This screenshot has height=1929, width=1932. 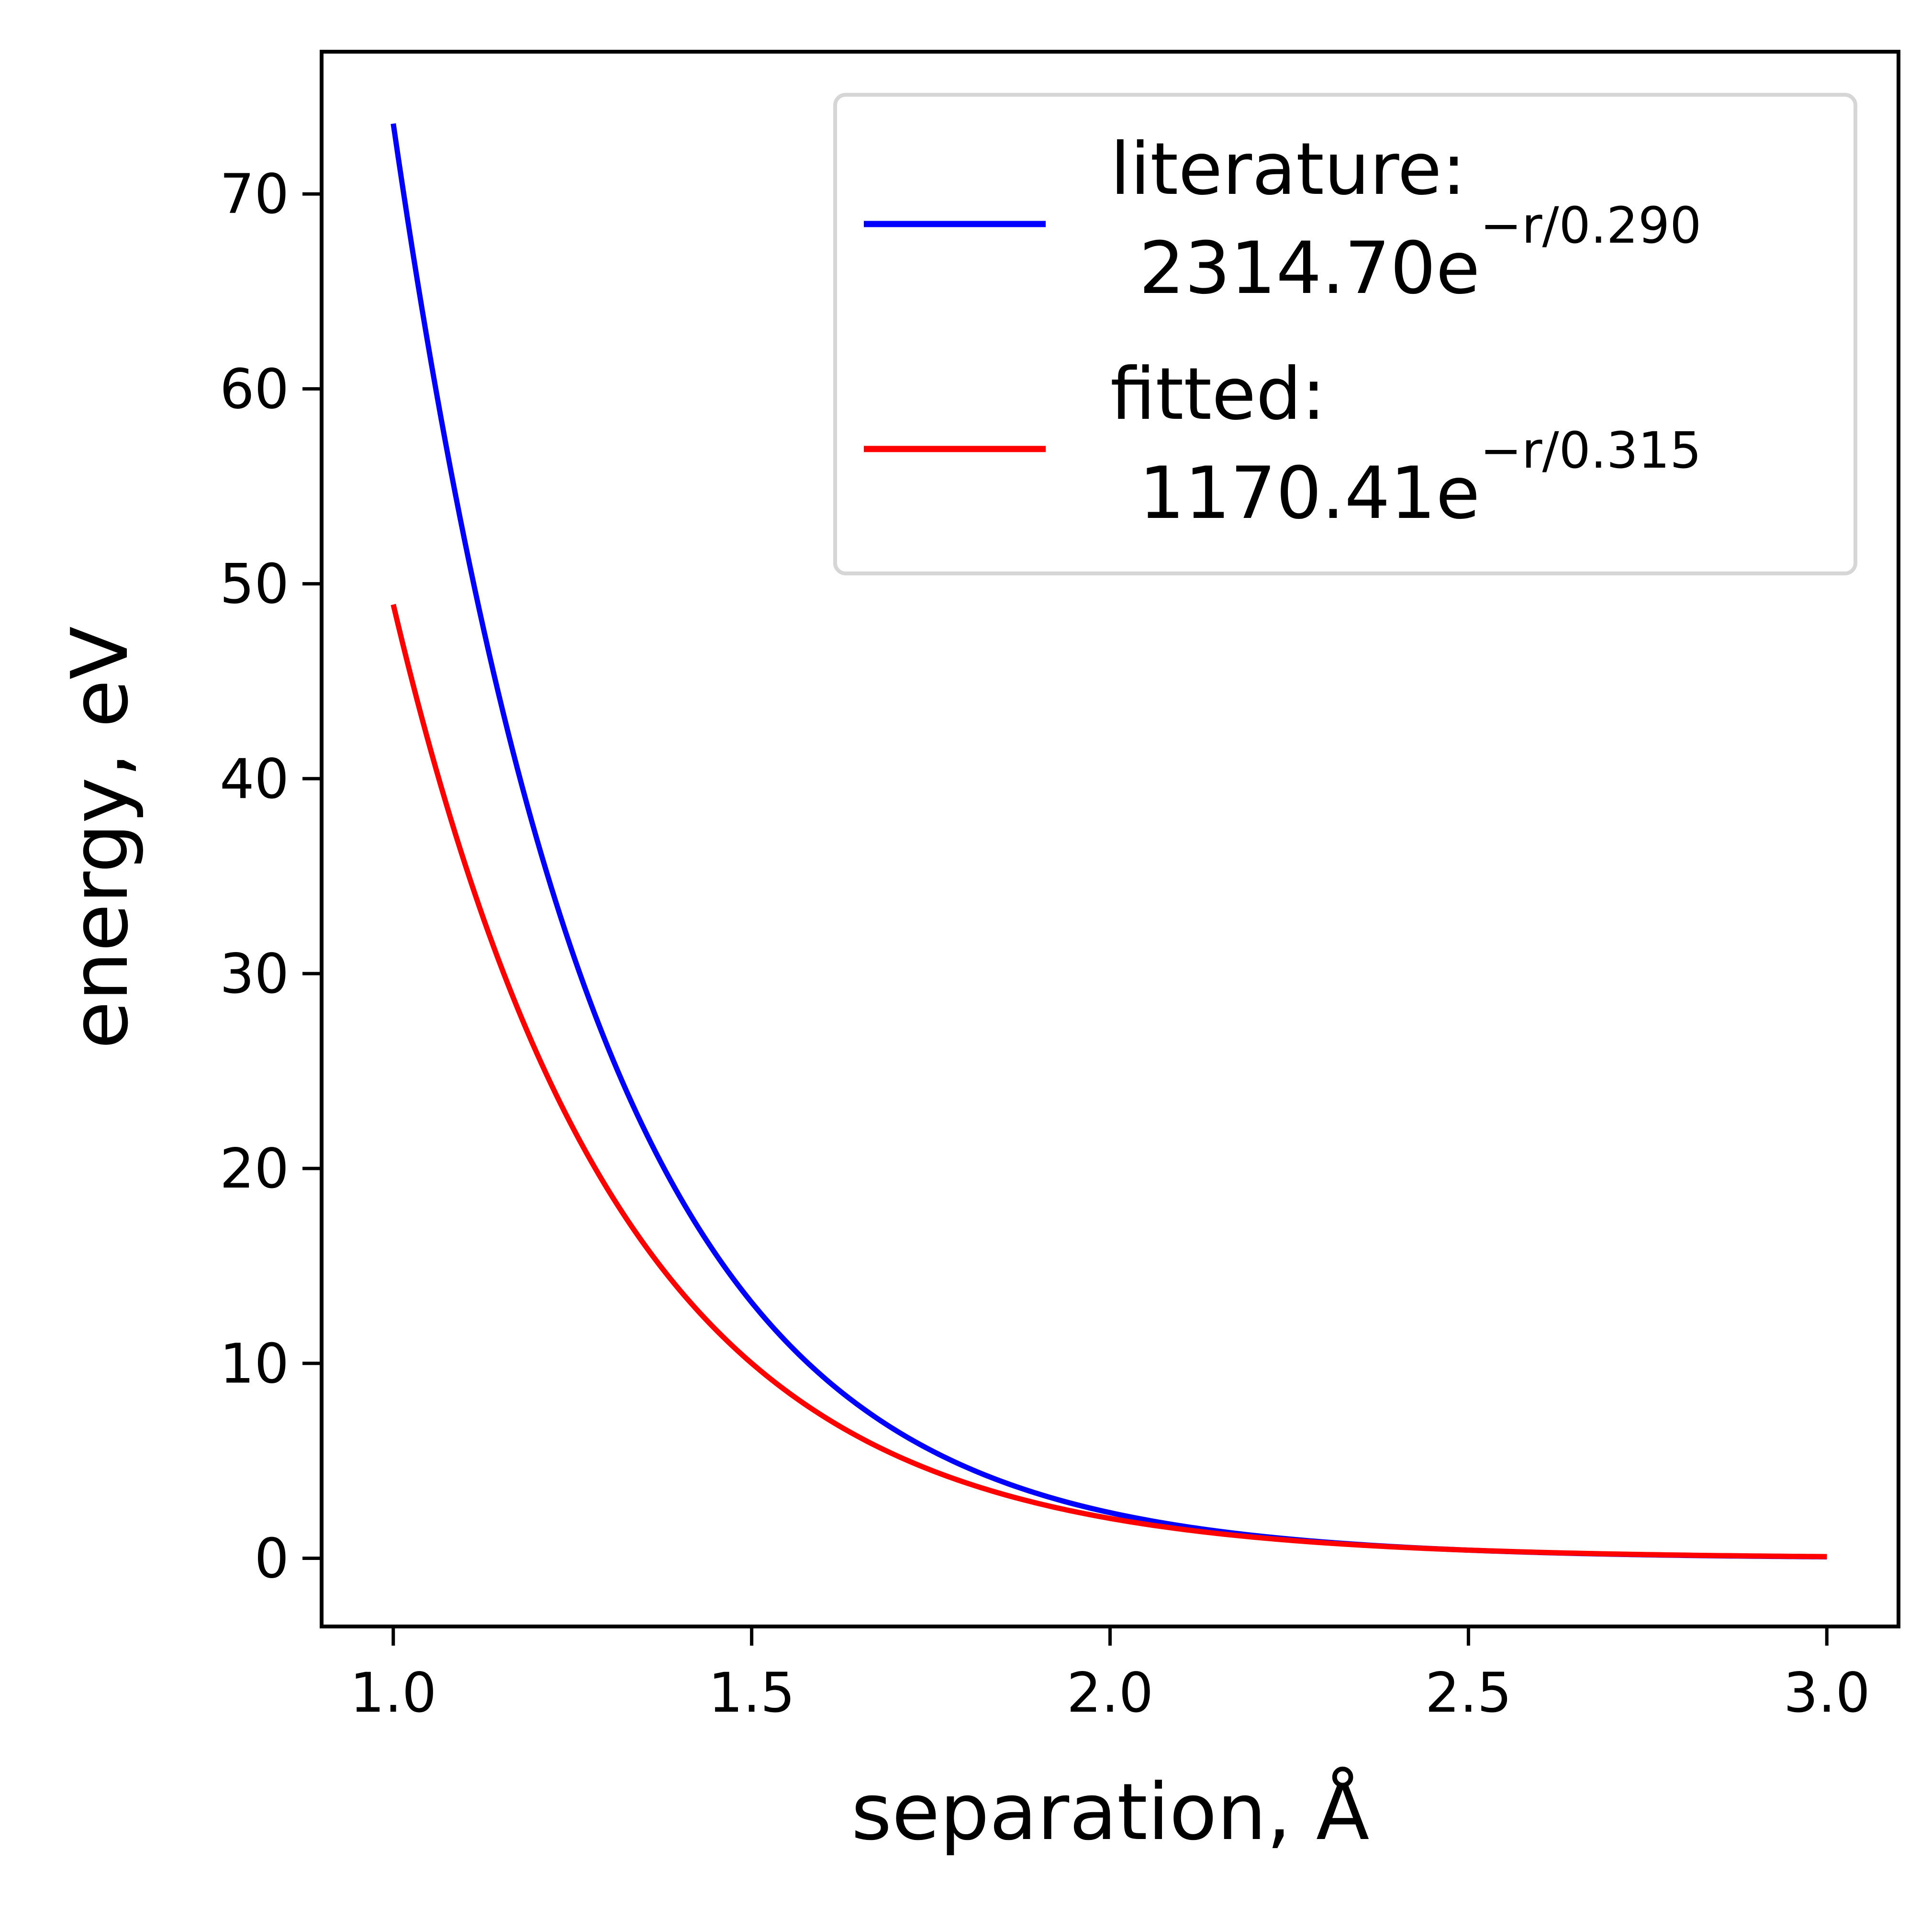 I want to click on y-tick-label: 70, so click(x=254, y=194).